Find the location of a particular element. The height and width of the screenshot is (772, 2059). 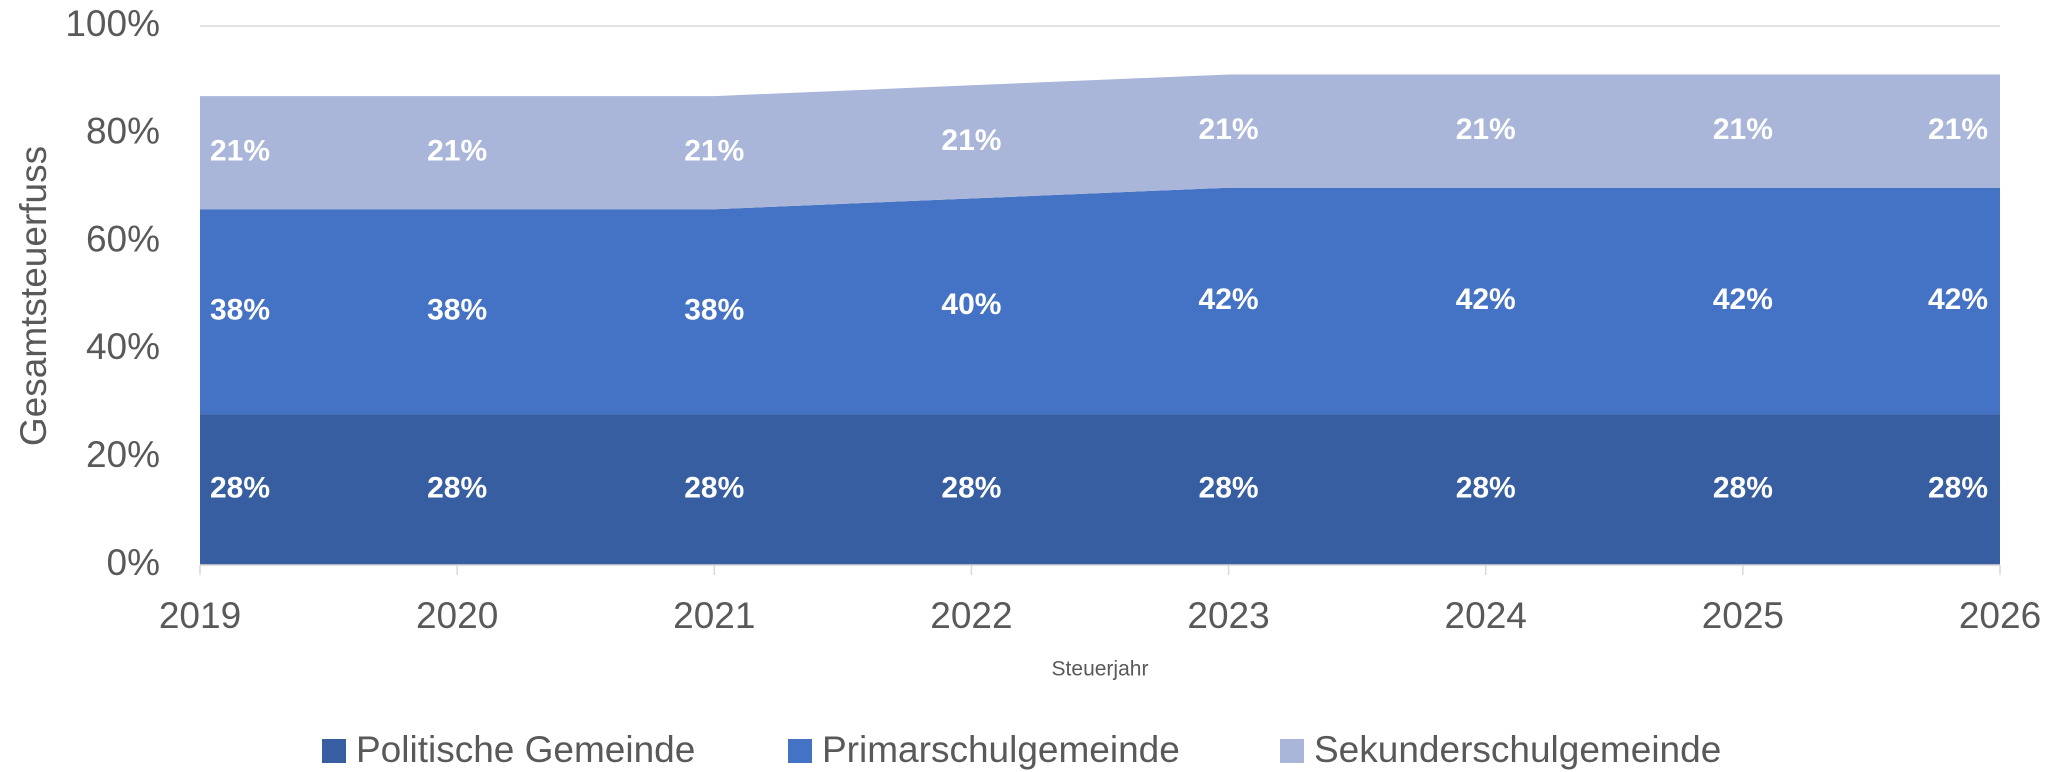

x-tick-label: 2020 is located at coordinates (457, 615).